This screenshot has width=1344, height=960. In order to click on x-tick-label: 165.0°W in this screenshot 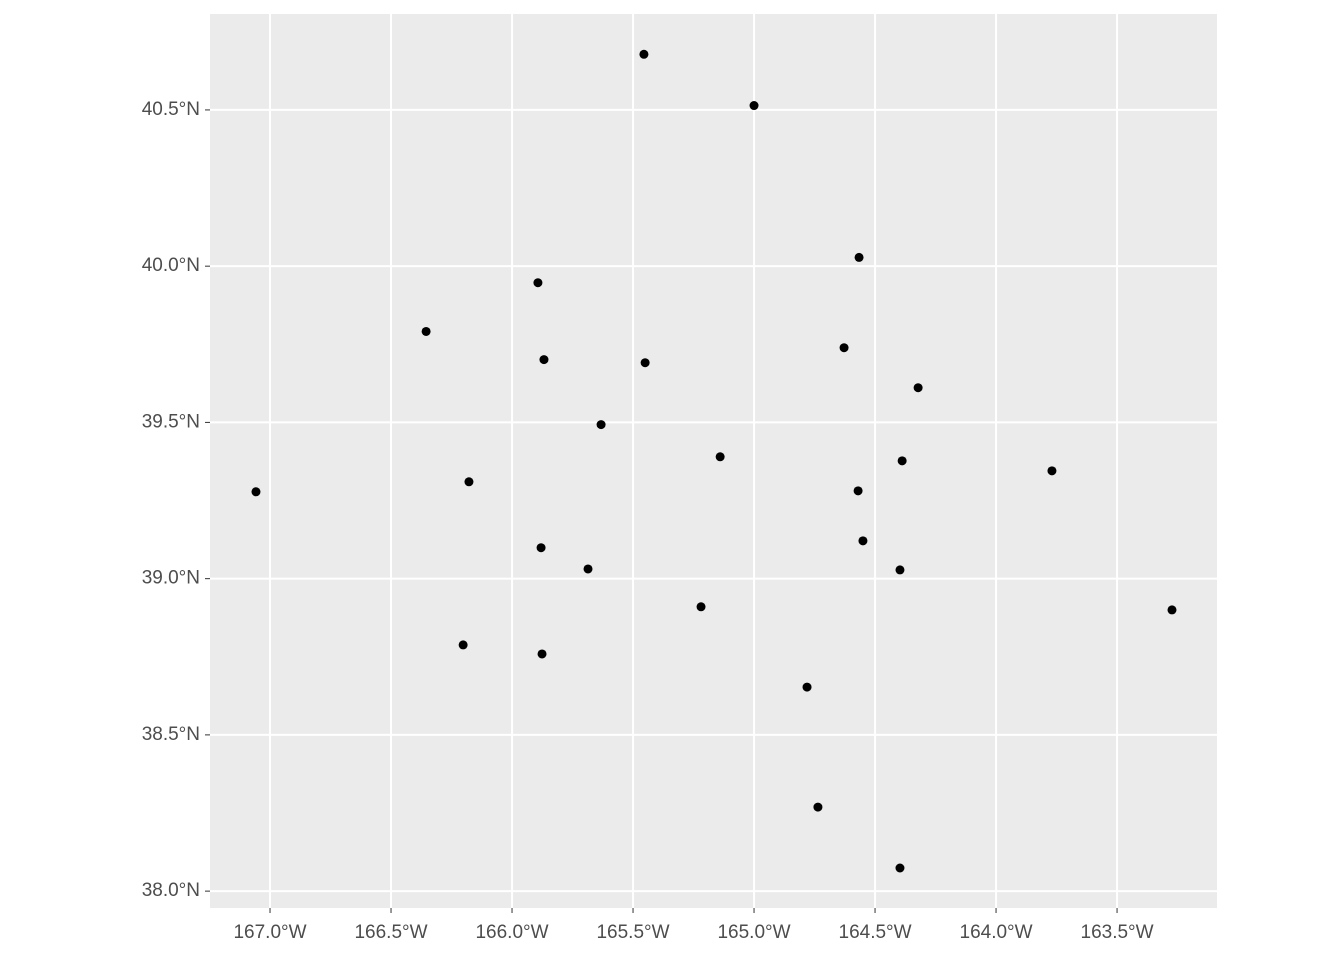, I will do `click(753, 932)`.